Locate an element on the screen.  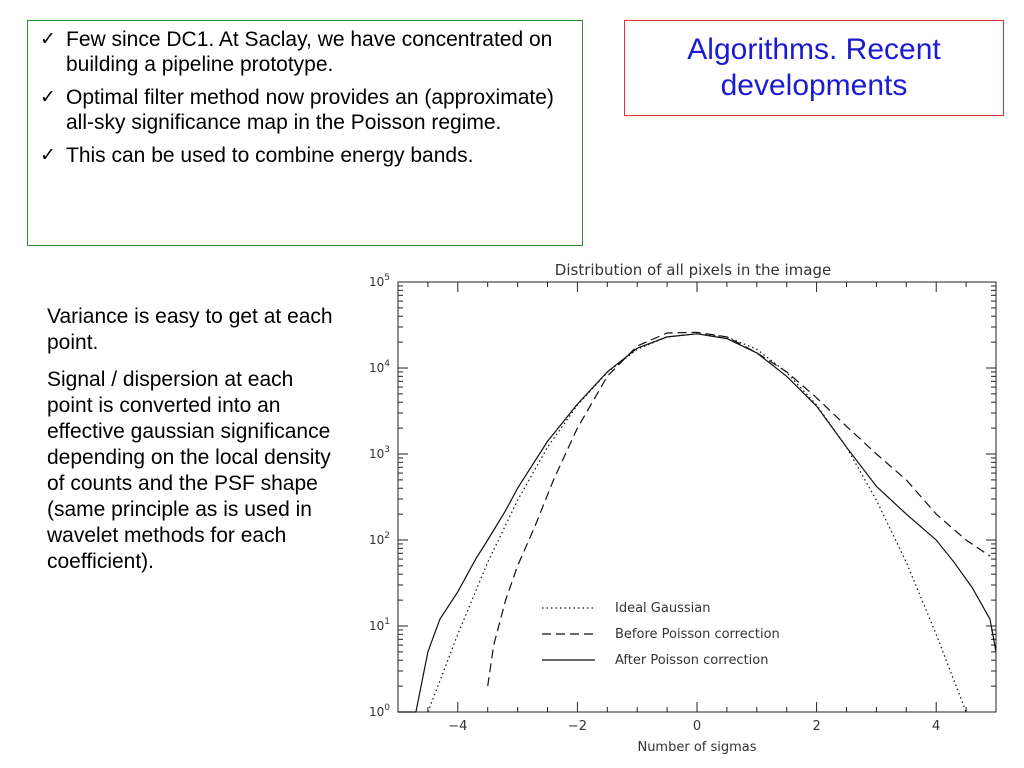
x-tick-label: 0 is located at coordinates (697, 726).